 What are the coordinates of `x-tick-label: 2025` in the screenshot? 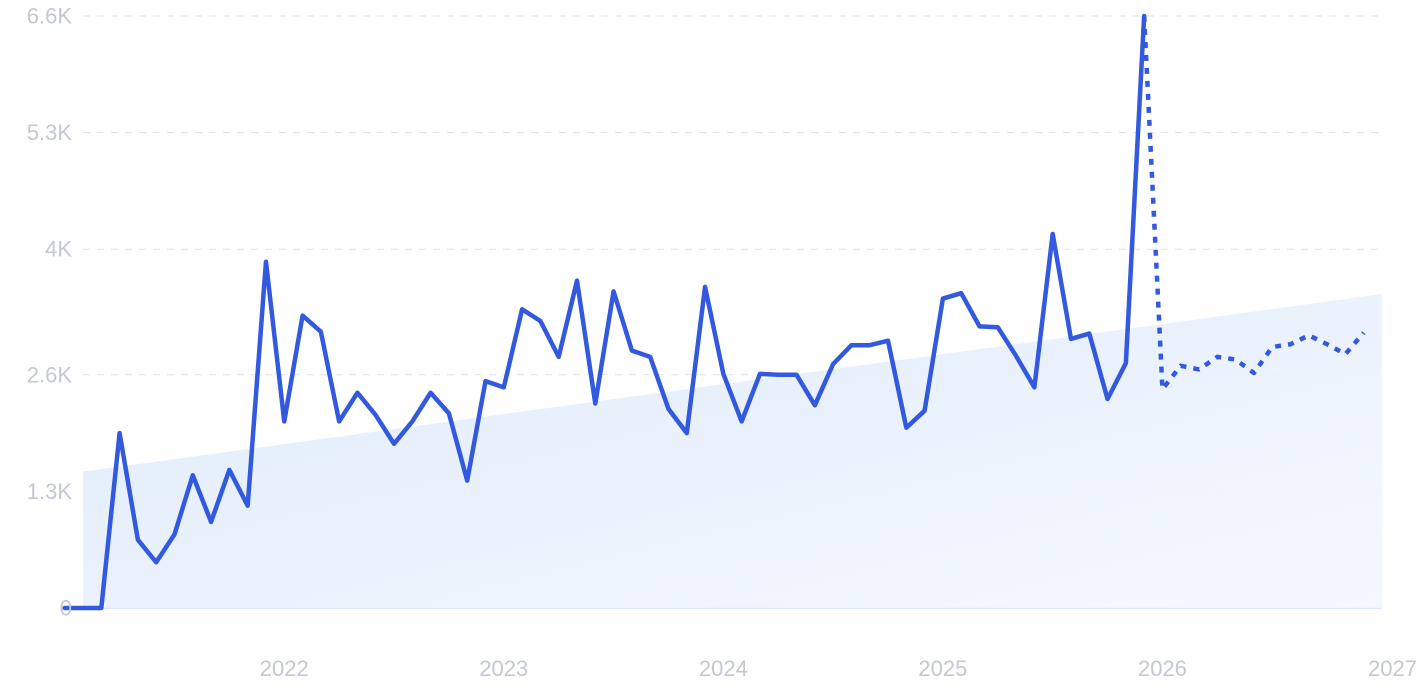 It's located at (942, 668).